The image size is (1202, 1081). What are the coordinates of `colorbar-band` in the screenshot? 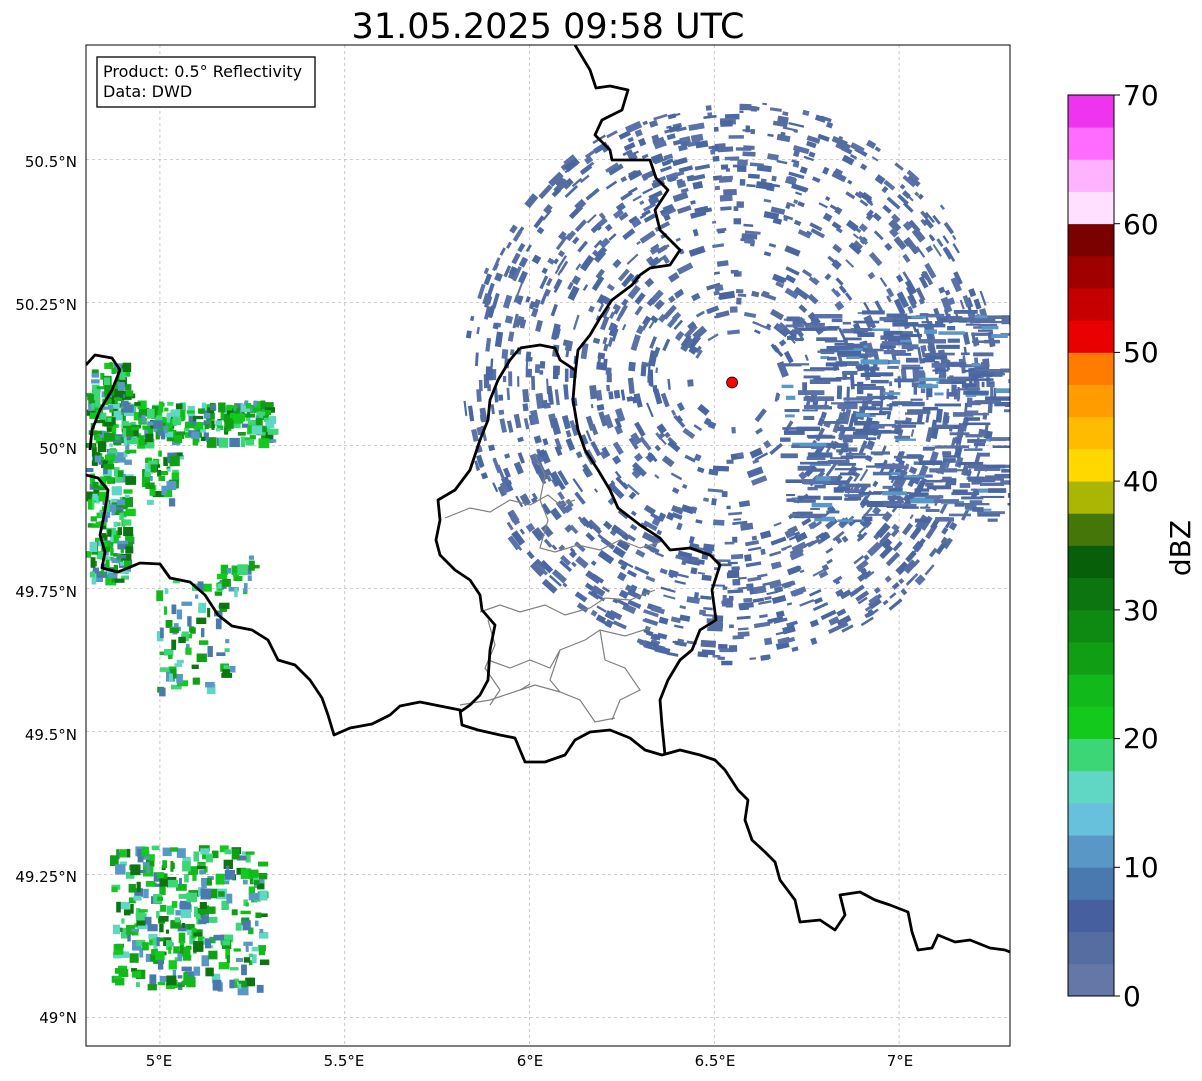 It's located at (1091, 272).